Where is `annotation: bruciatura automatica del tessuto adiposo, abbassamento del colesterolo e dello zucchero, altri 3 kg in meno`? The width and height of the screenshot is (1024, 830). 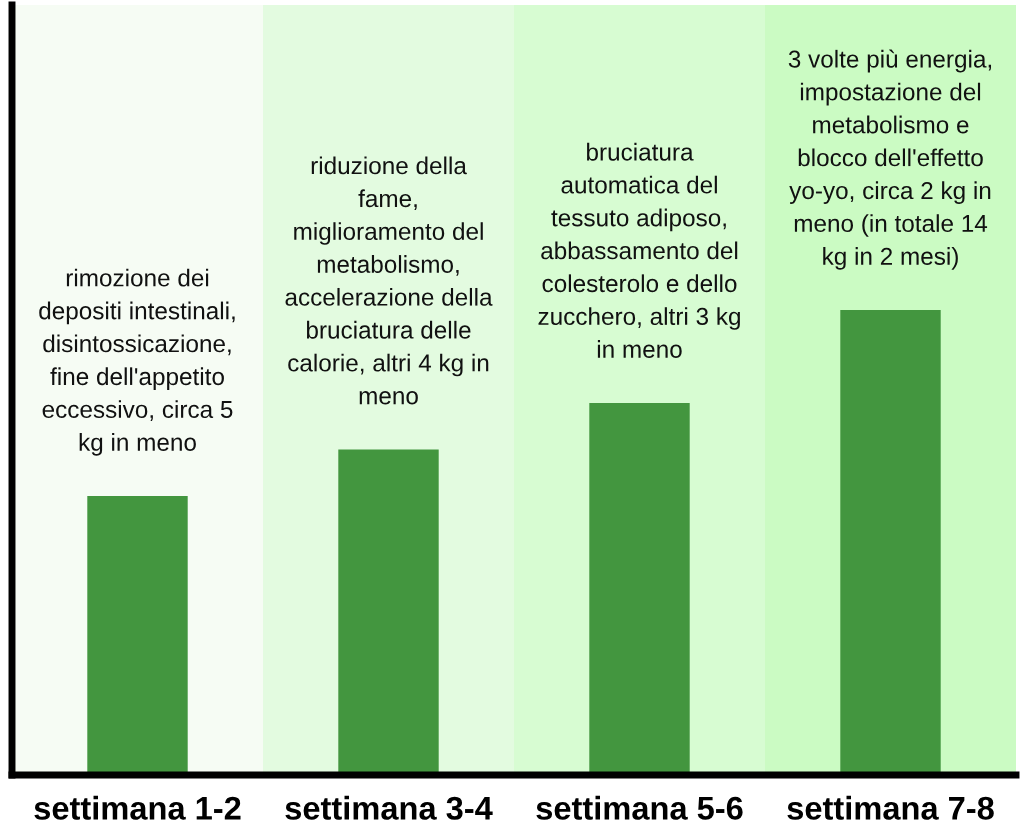
annotation: bruciatura automatica del tessuto adiposo, abbassamento del colesterolo e dello zucchero, altri 3 kg in meno is located at coordinates (639, 250).